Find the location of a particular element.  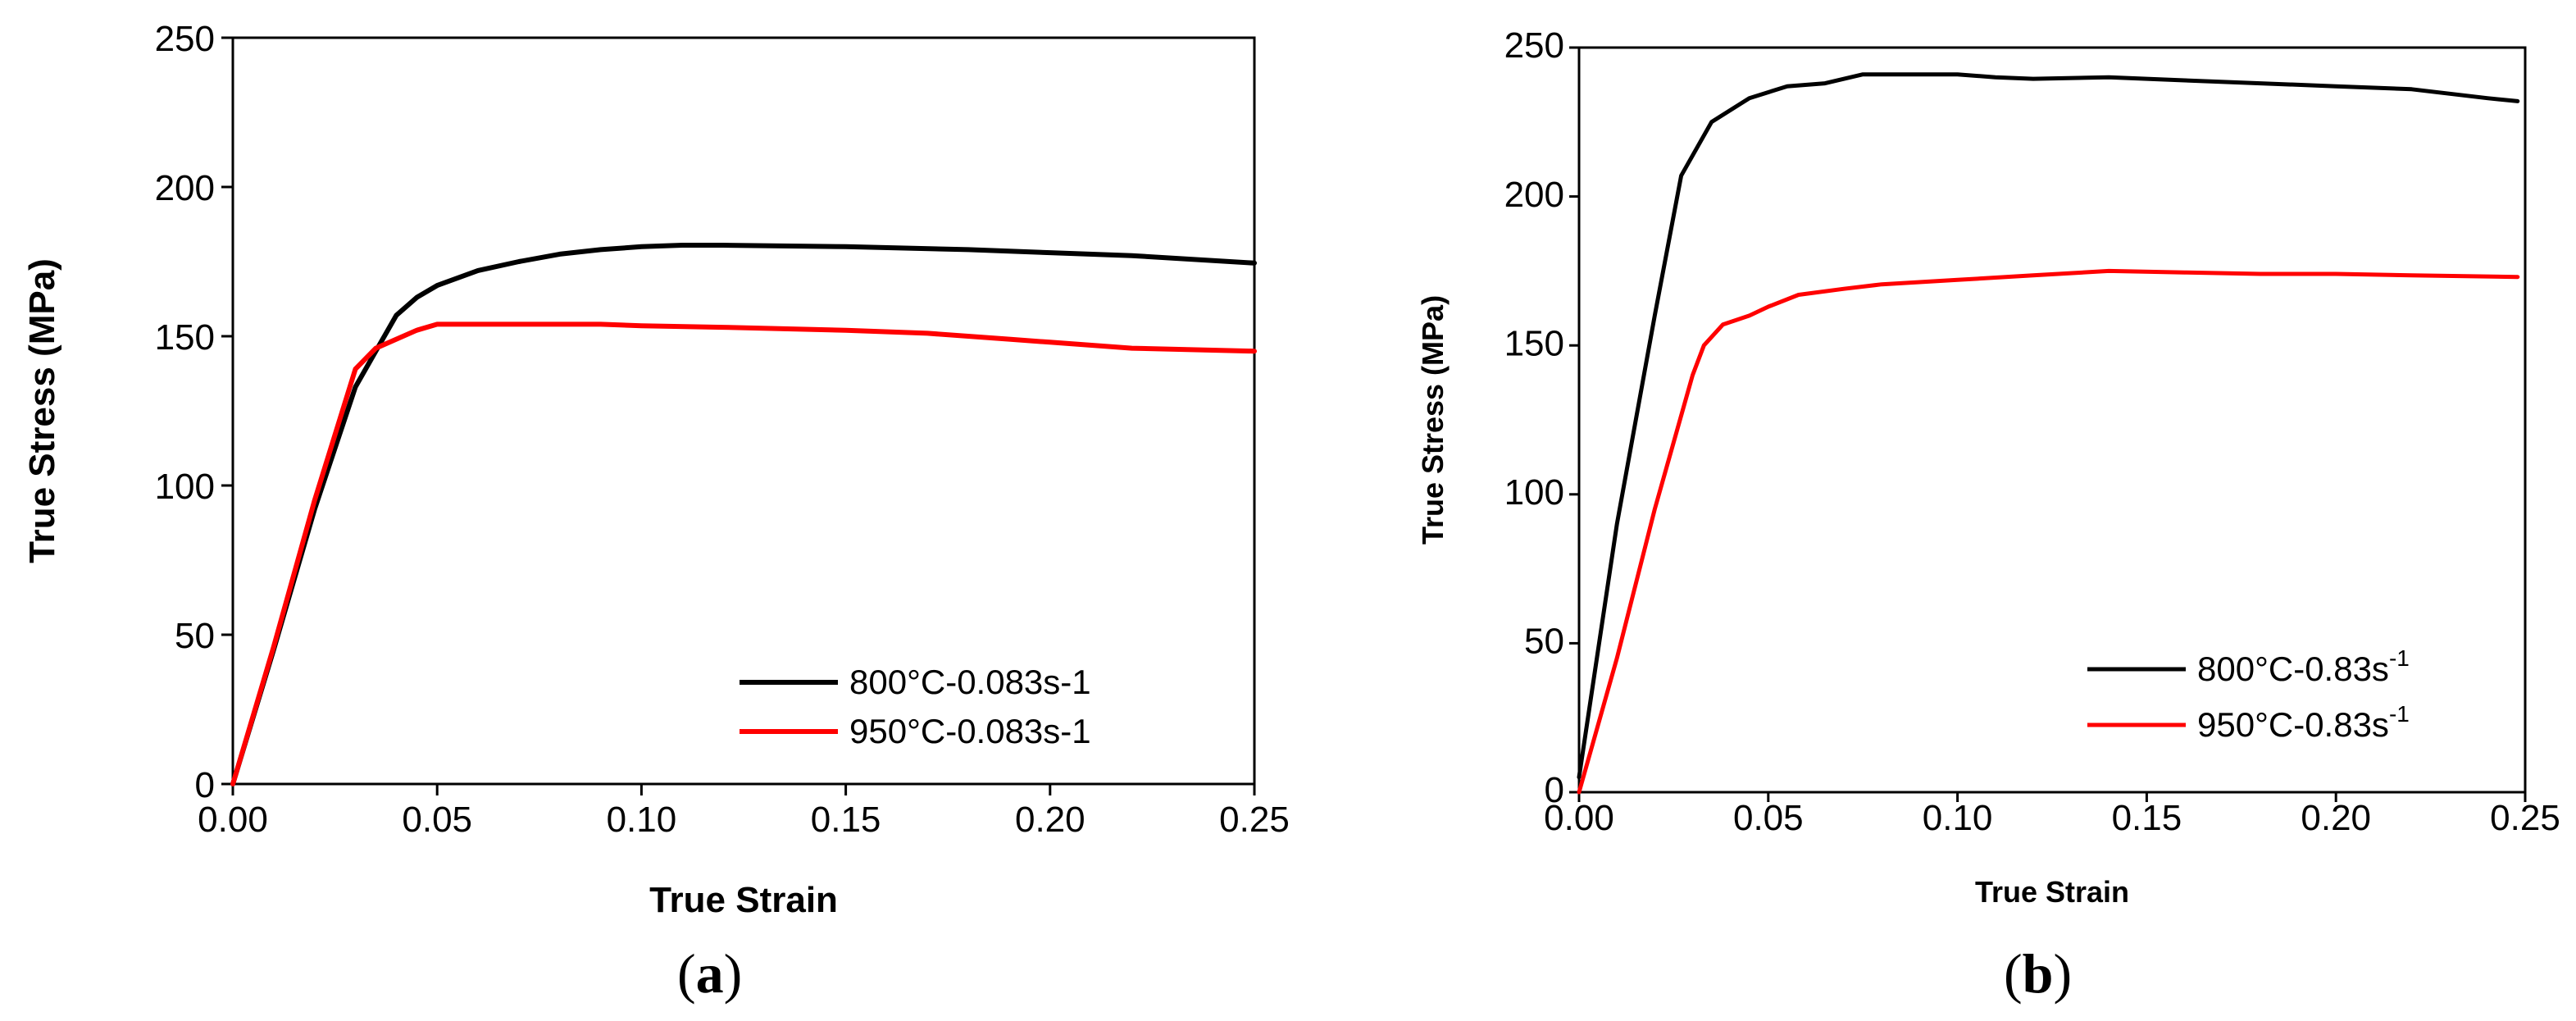

y-tick-label-a-2: 100 is located at coordinates (185, 487).